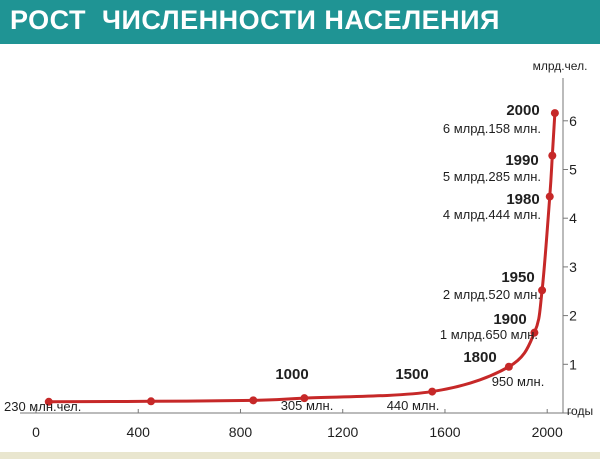 The width and height of the screenshot is (600, 459). What do you see at coordinates (300, 455) in the screenshot?
I see `bottom-strip` at bounding box center [300, 455].